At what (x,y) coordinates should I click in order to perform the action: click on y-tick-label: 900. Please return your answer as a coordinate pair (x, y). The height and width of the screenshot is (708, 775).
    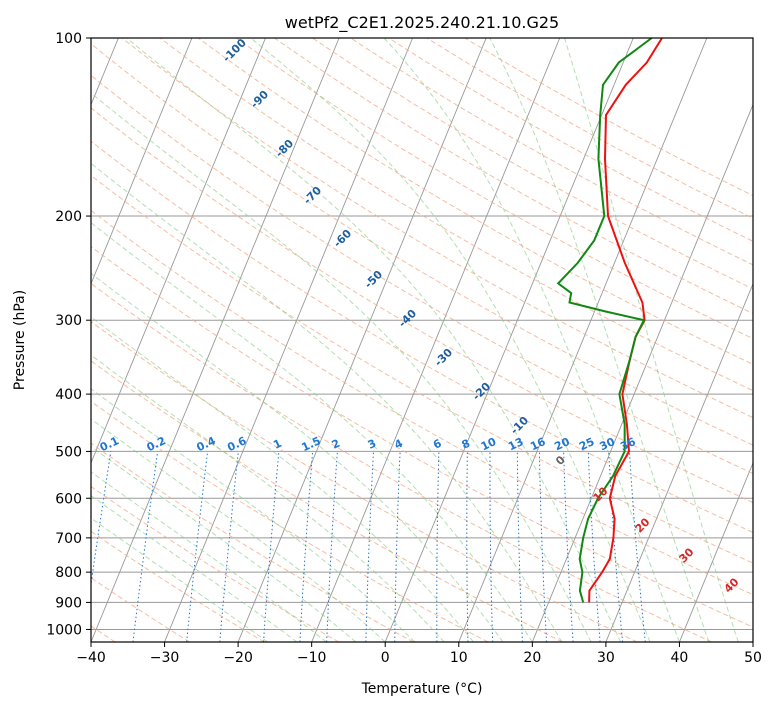
    Looking at the image, I should click on (68, 603).